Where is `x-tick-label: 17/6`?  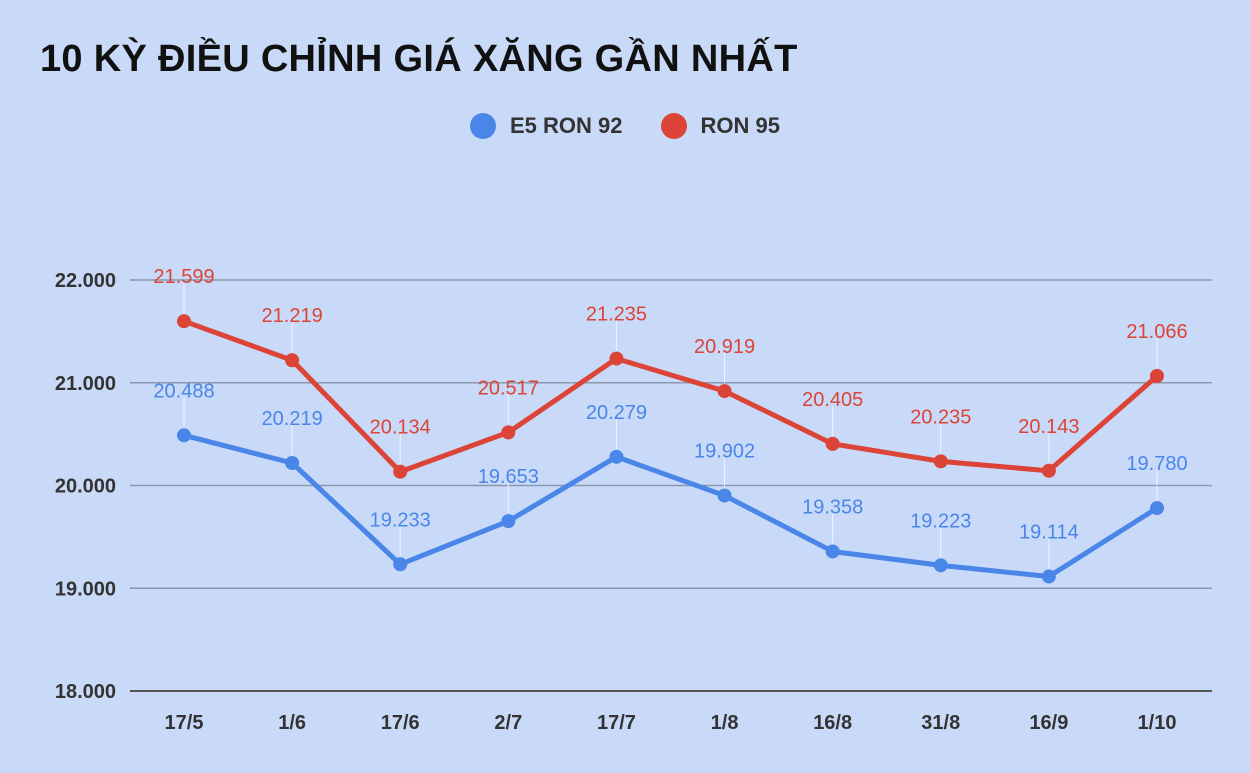
x-tick-label: 17/6 is located at coordinates (400, 723).